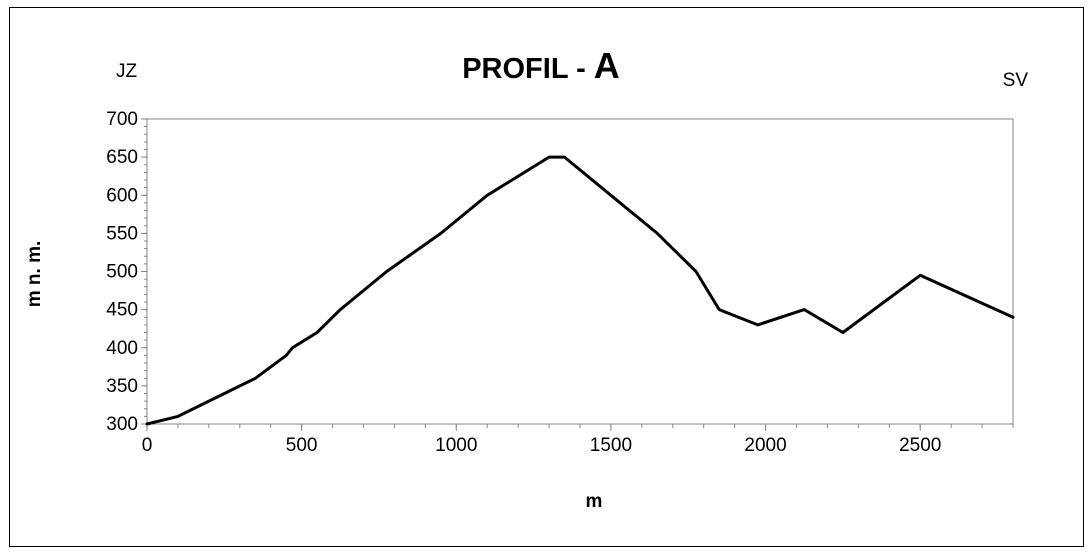  I want to click on chart-title: PROFIL - A, so click(541, 65).